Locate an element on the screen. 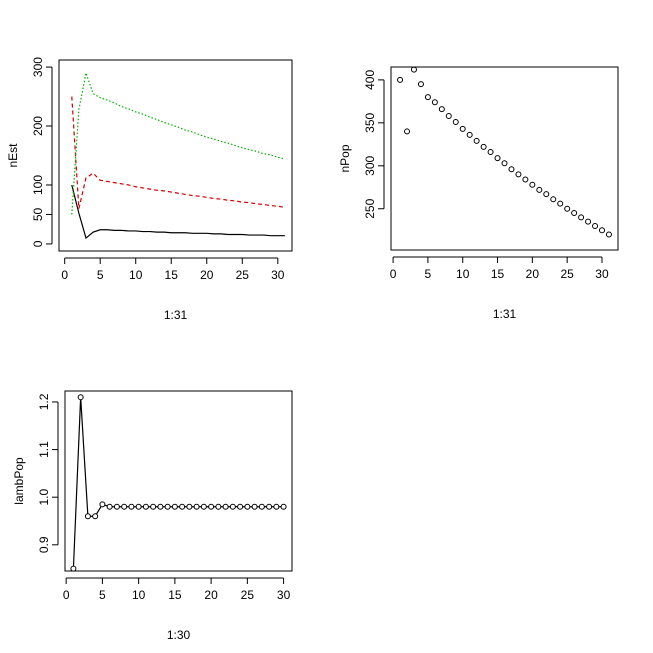 This screenshot has height=653, width=653. y-tick-label: 50 is located at coordinates (38, 214).